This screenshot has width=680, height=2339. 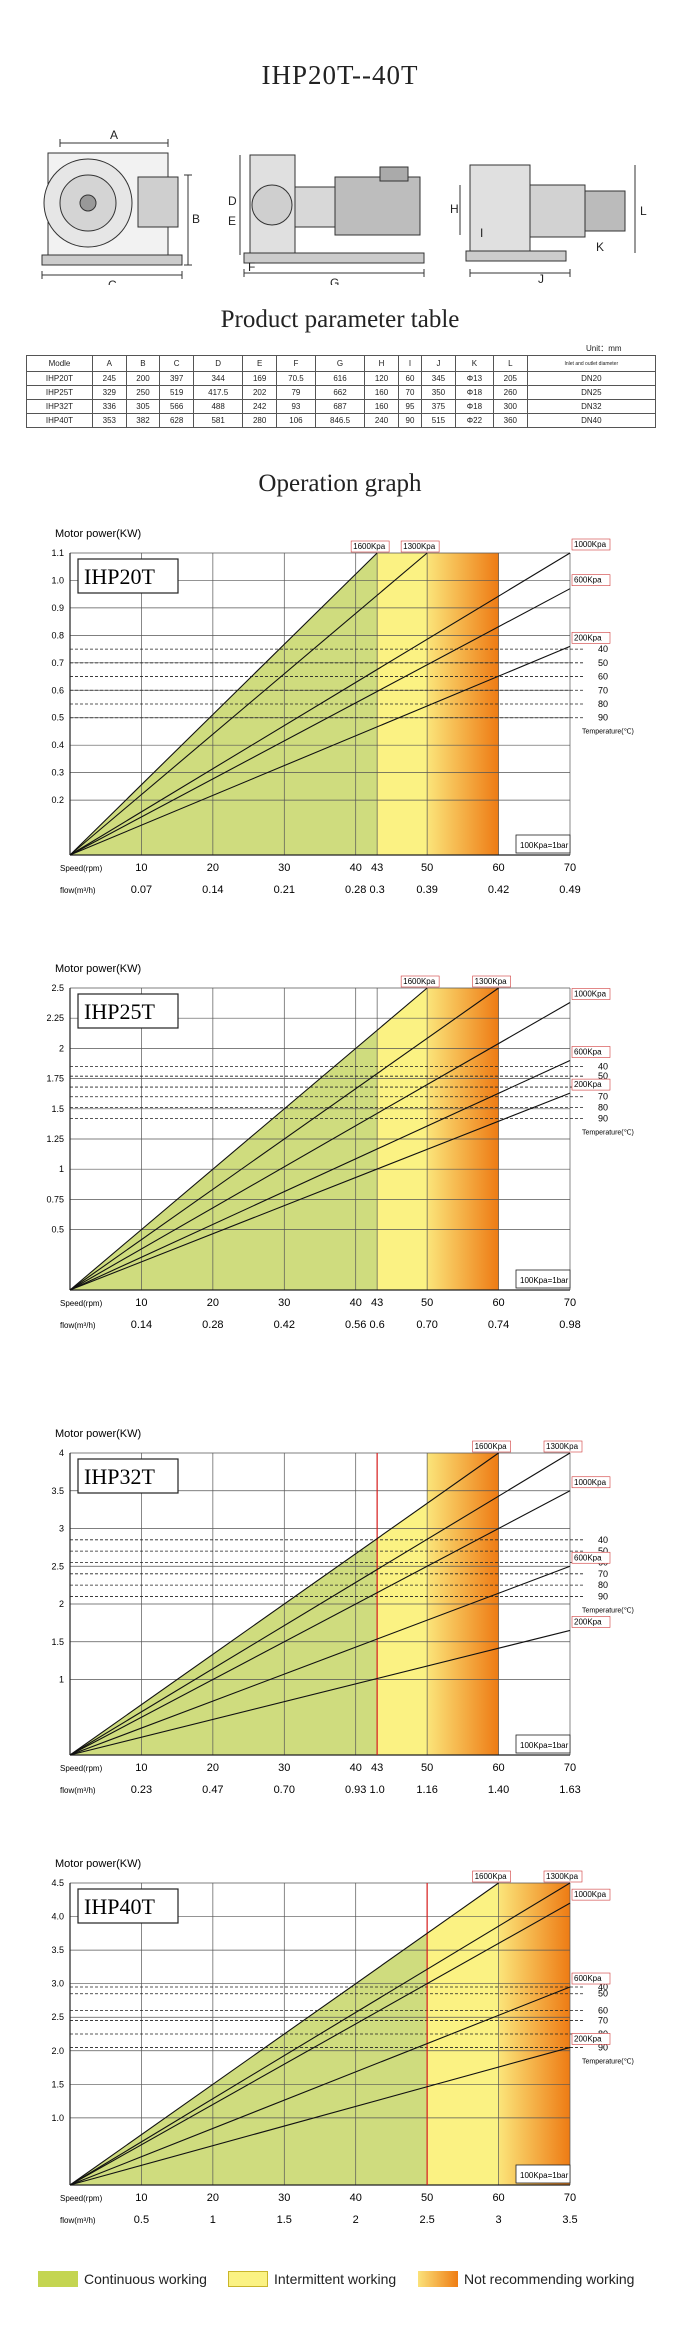 What do you see at coordinates (295, 406) in the screenshot?
I see `table-cell: 93` at bounding box center [295, 406].